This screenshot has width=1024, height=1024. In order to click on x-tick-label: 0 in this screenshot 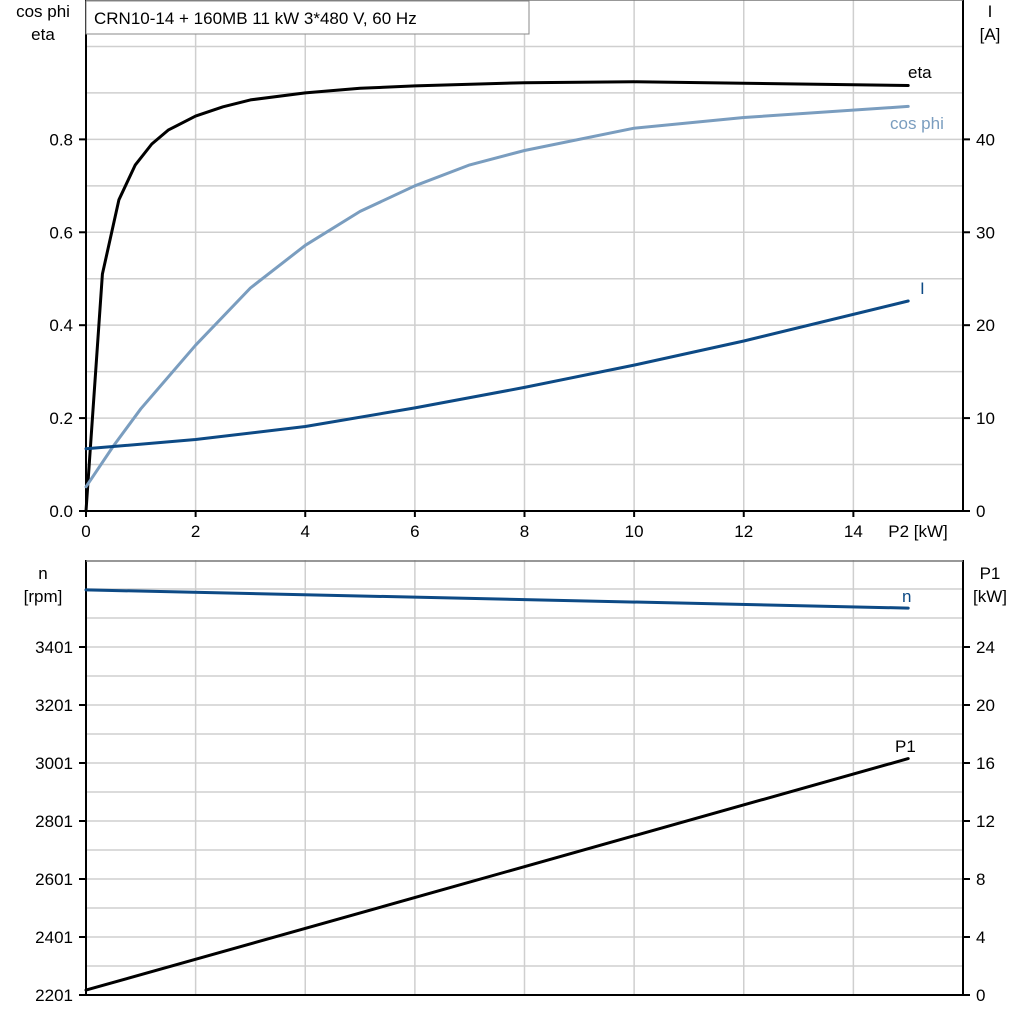, I will do `click(85, 531)`.